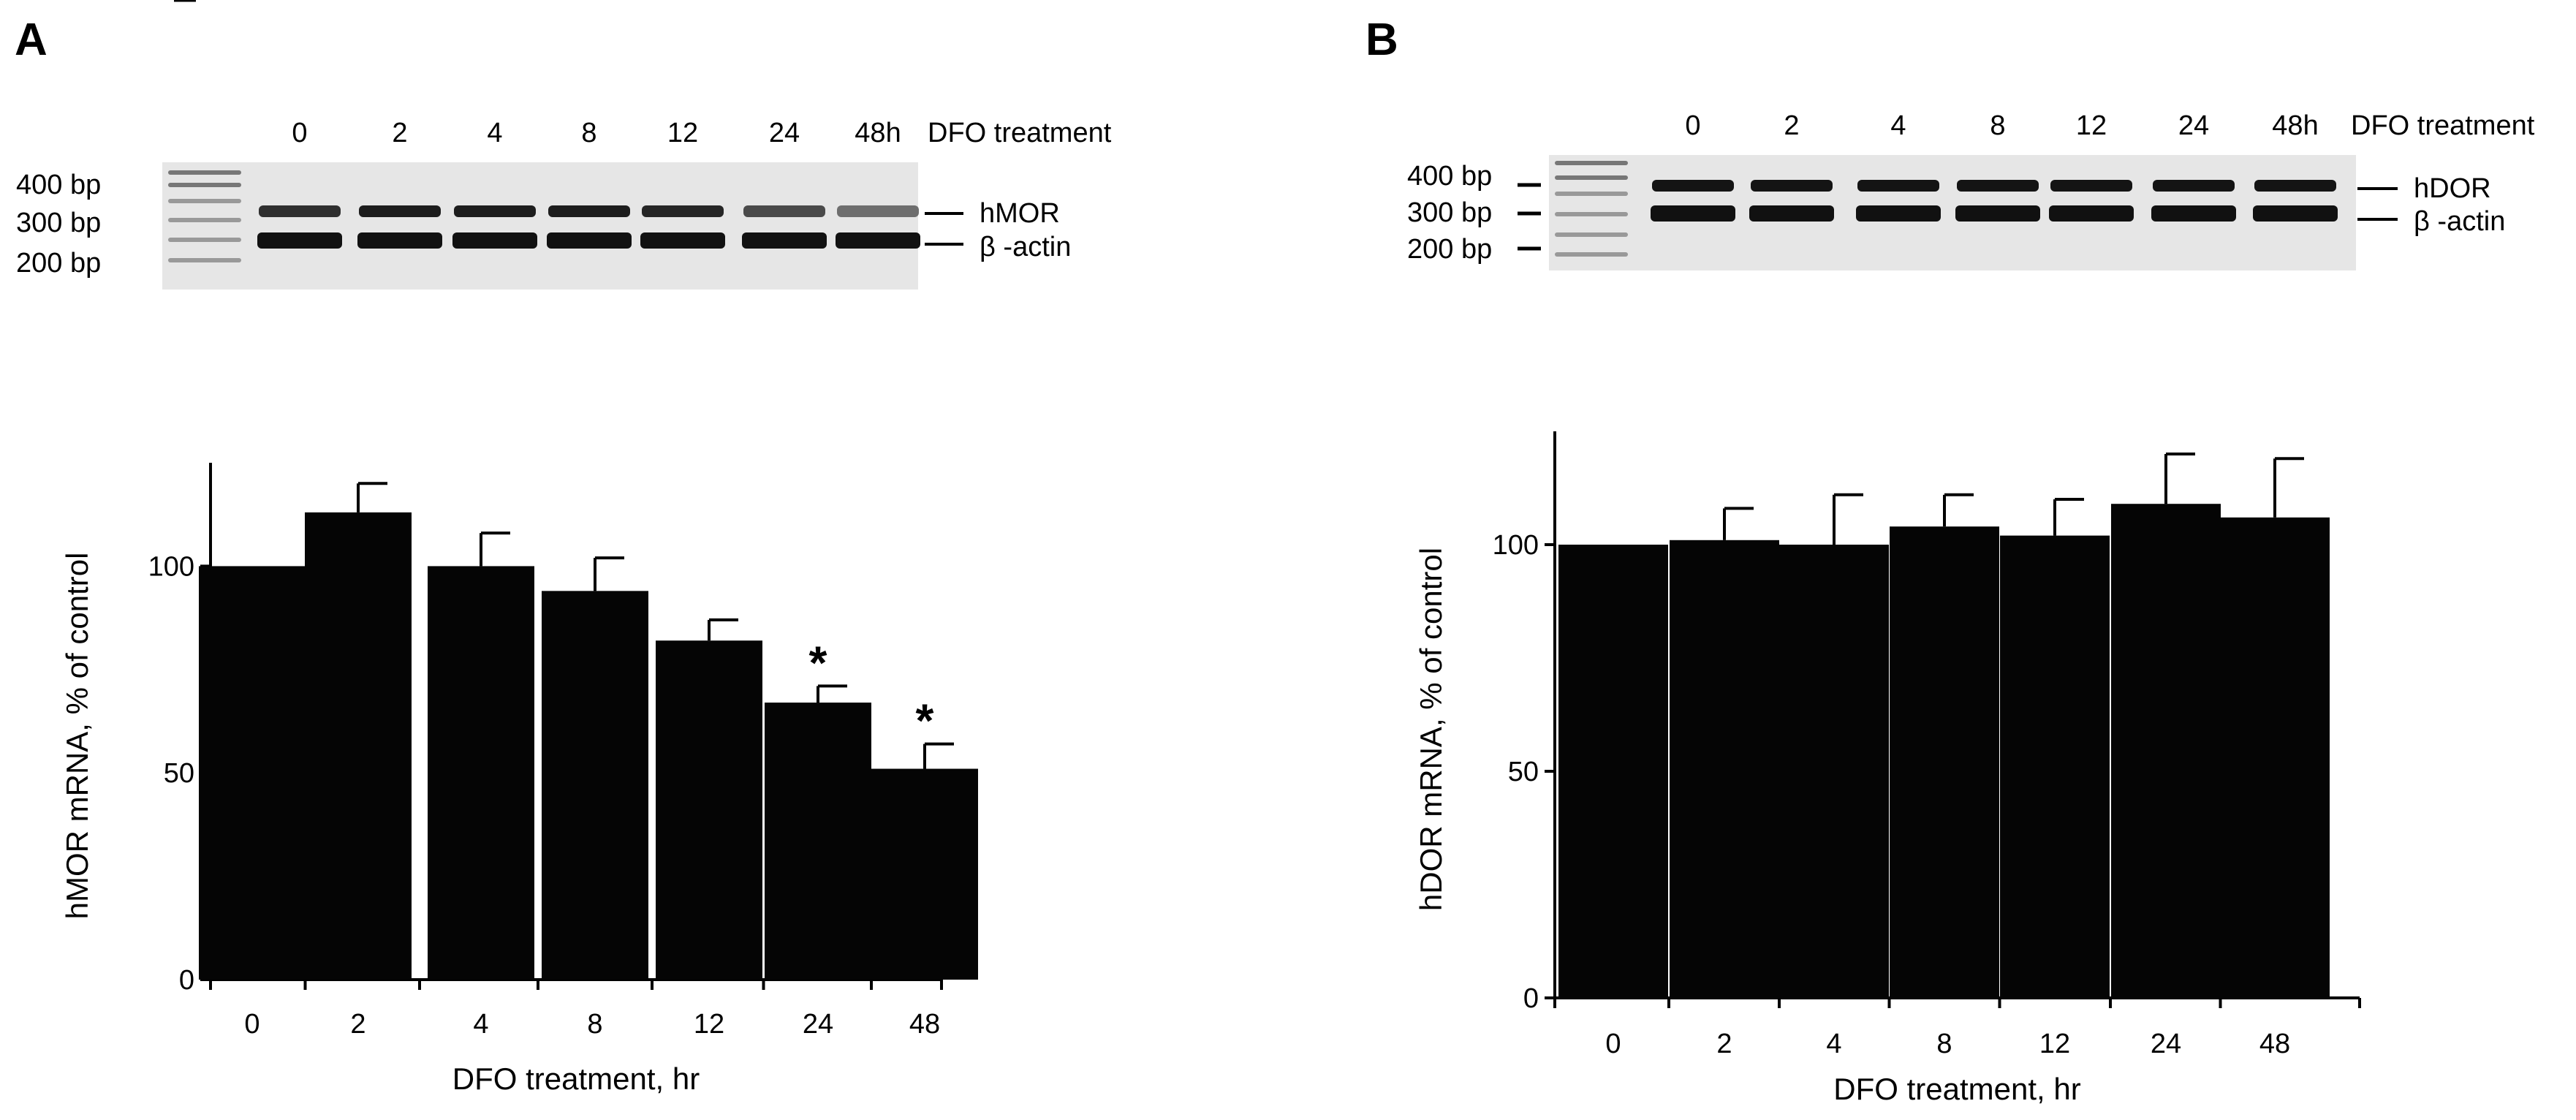 The height and width of the screenshot is (1120, 2576). What do you see at coordinates (878, 183) in the screenshot?
I see `gel-lane: 48h` at bounding box center [878, 183].